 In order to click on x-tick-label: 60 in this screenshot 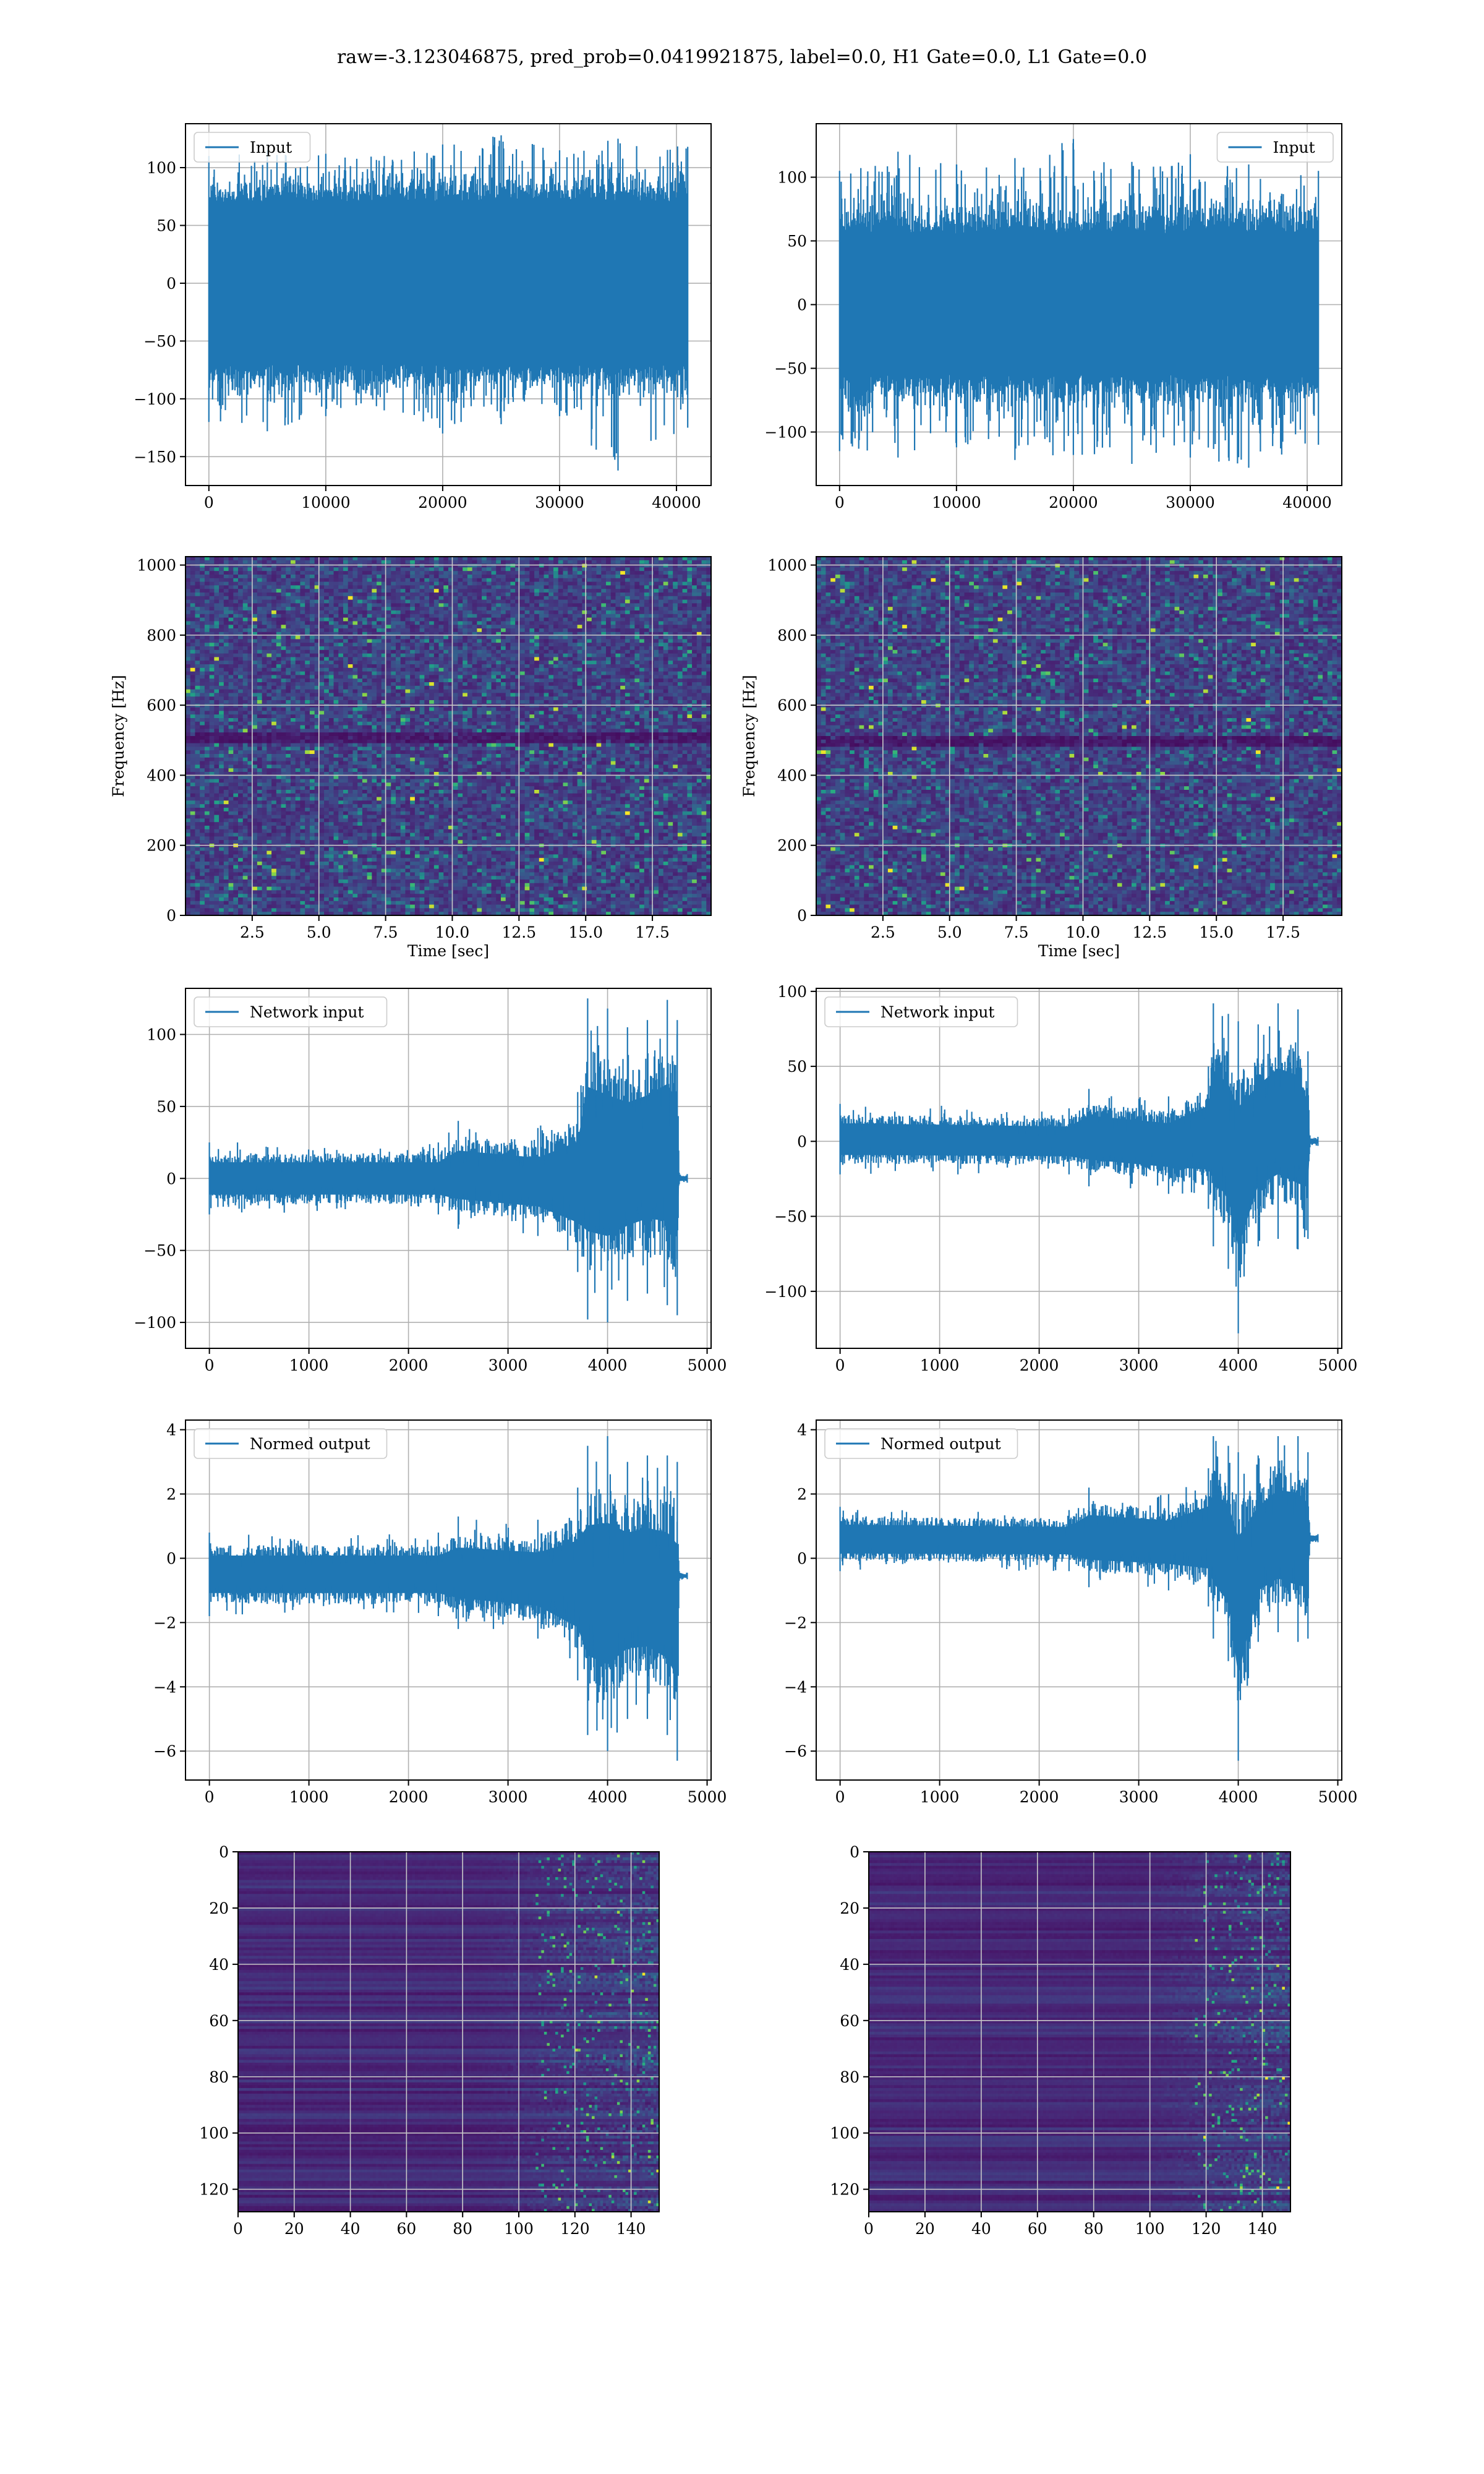, I will do `click(1037, 2229)`.